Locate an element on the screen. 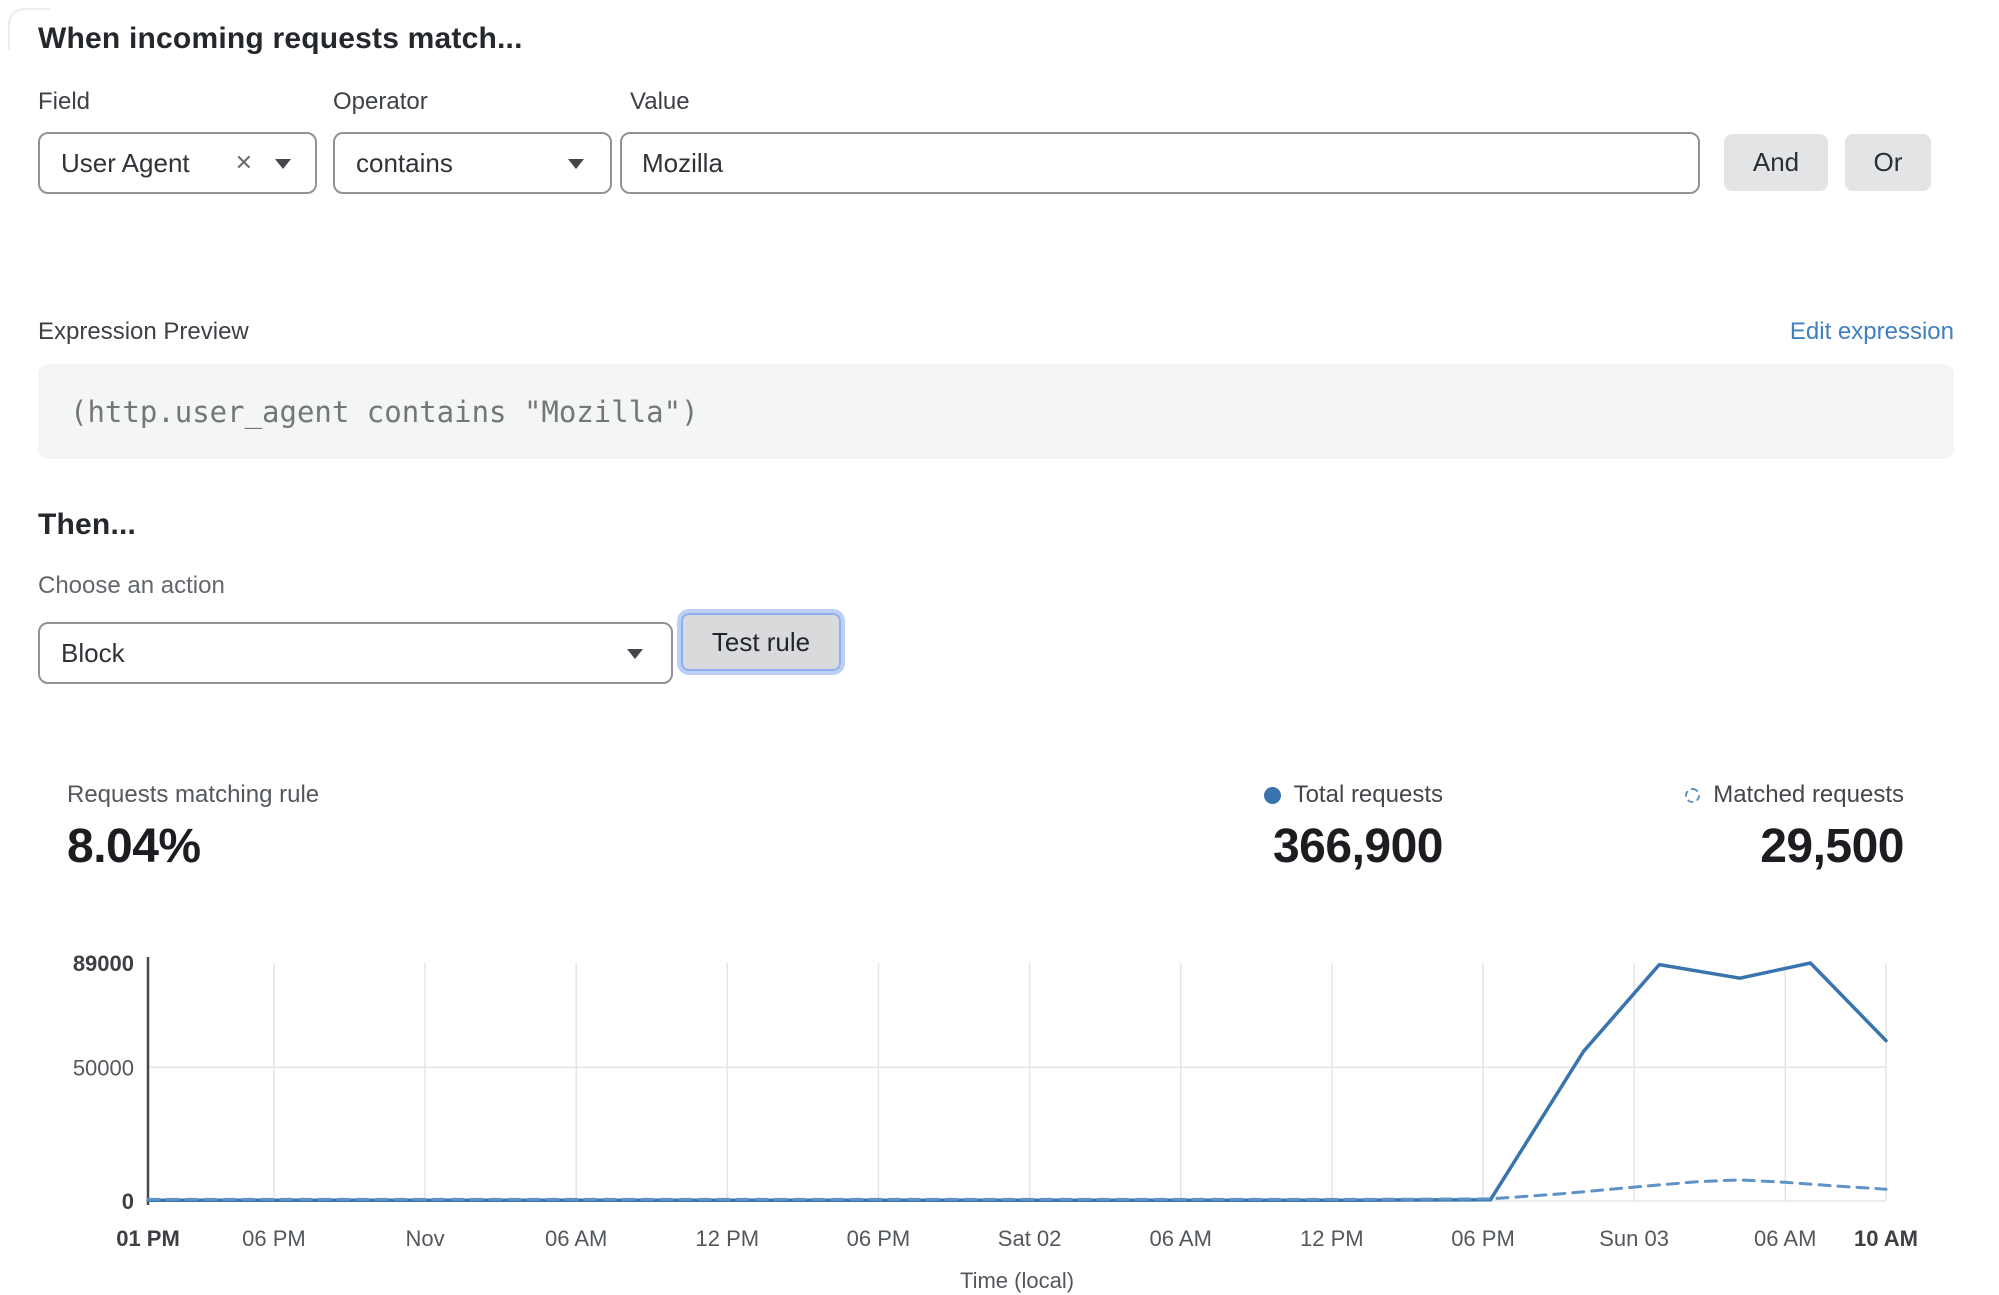  total-requests-stat: Total requests 366,900 is located at coordinates (1353, 827).